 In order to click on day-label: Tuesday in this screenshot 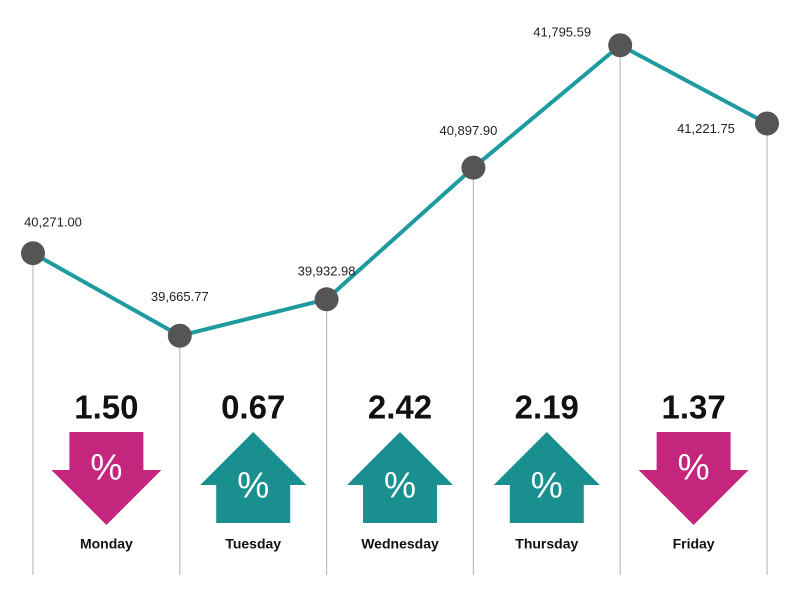, I will do `click(253, 544)`.